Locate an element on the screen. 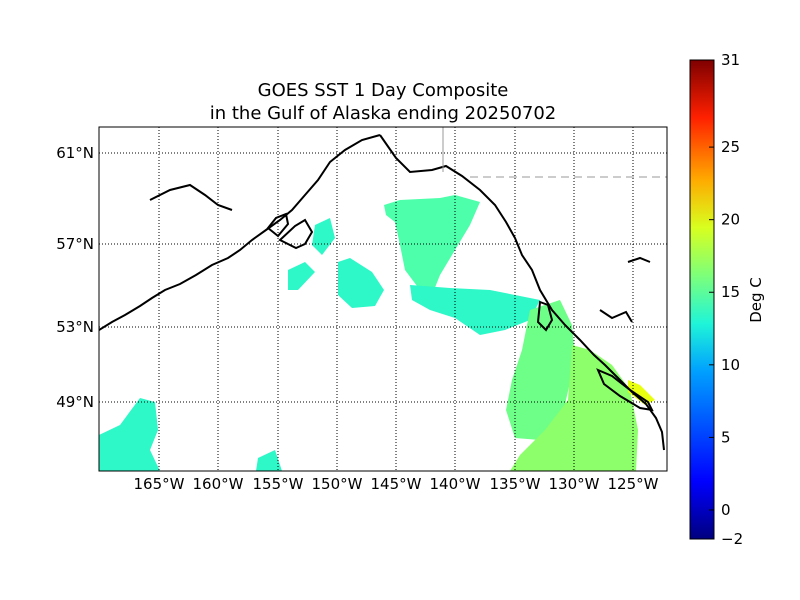 The image size is (800, 600). lat-label-53: 53°N is located at coordinates (75, 327).